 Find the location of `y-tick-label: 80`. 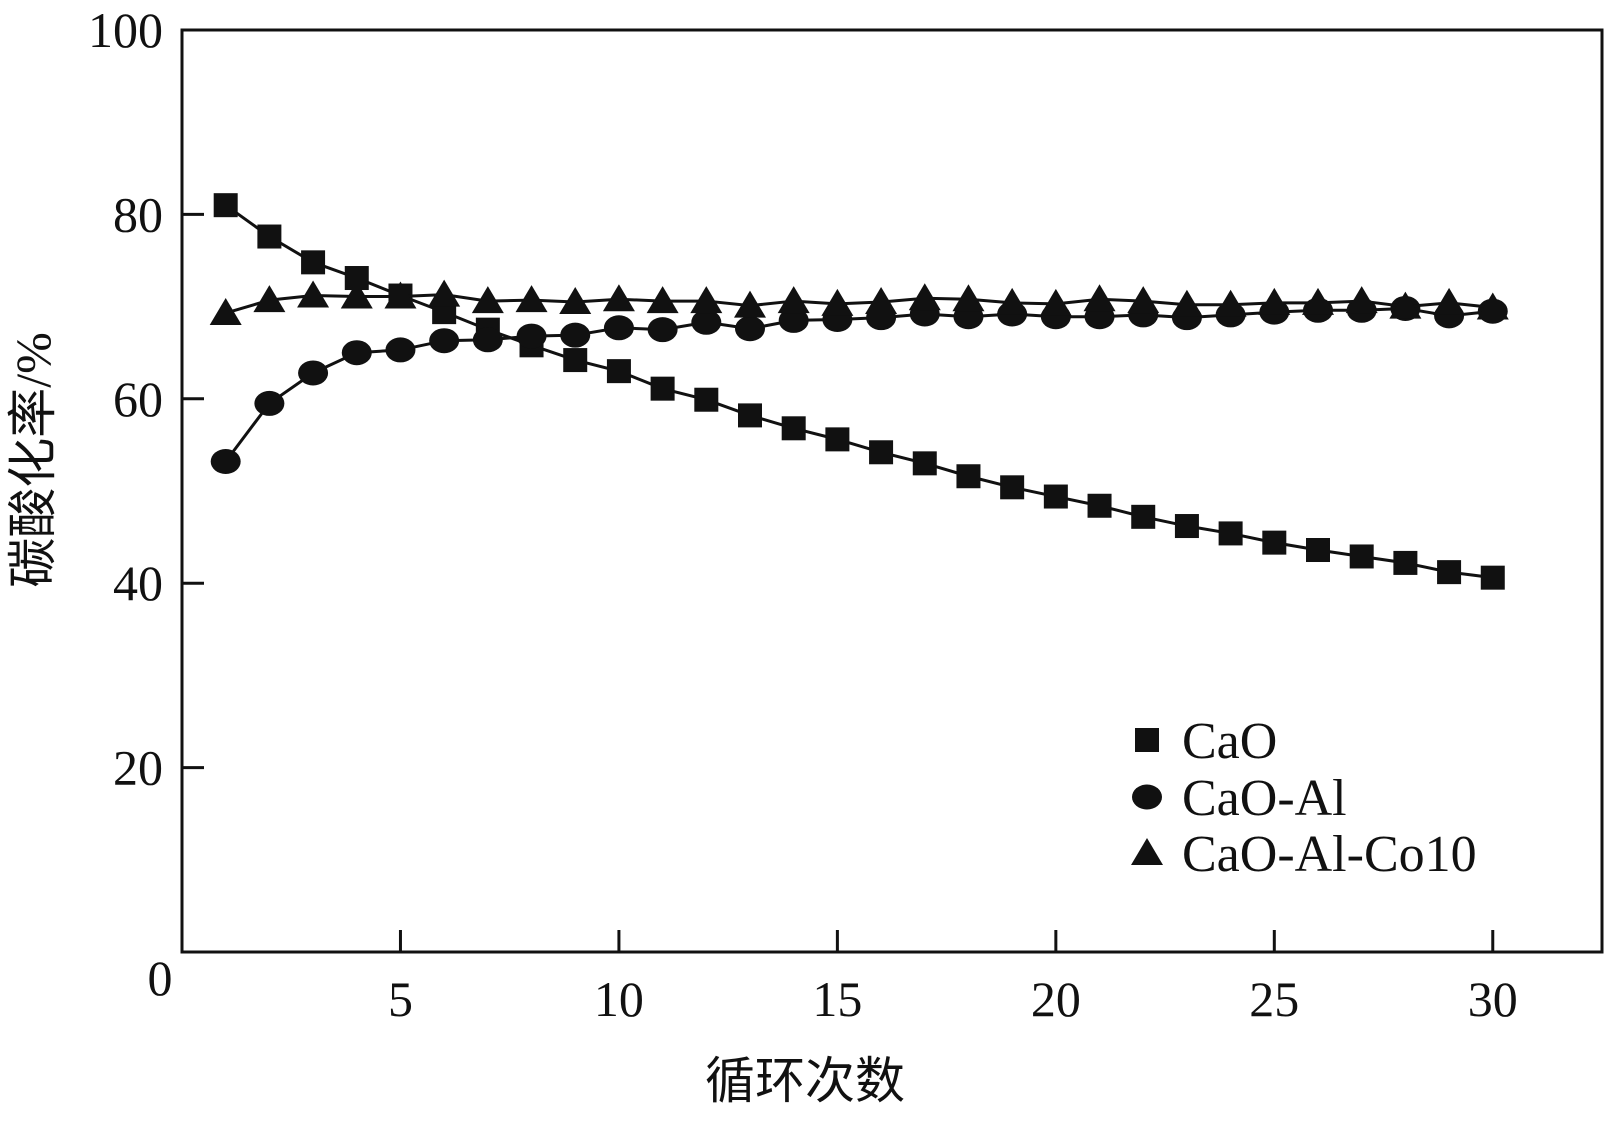

y-tick-label: 80 is located at coordinates (138, 214).